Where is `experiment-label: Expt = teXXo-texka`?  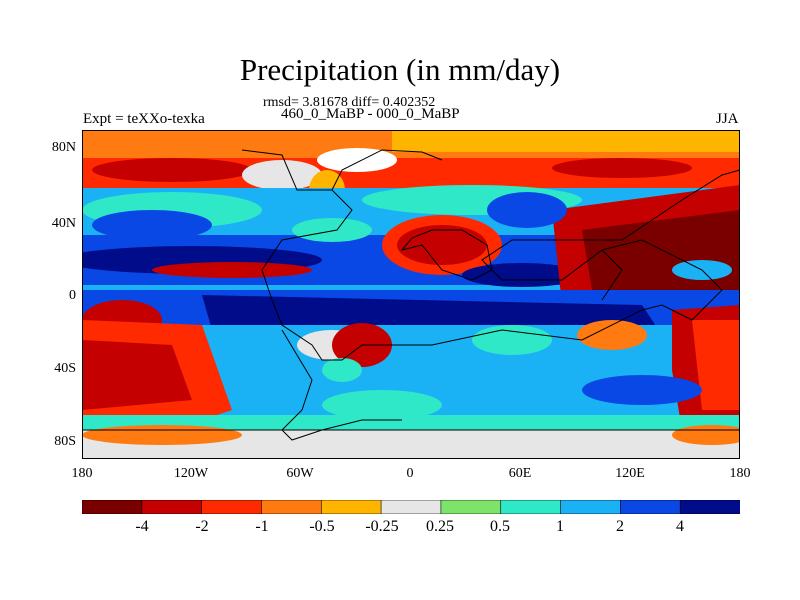
experiment-label: Expt = teXXo-texka is located at coordinates (144, 119).